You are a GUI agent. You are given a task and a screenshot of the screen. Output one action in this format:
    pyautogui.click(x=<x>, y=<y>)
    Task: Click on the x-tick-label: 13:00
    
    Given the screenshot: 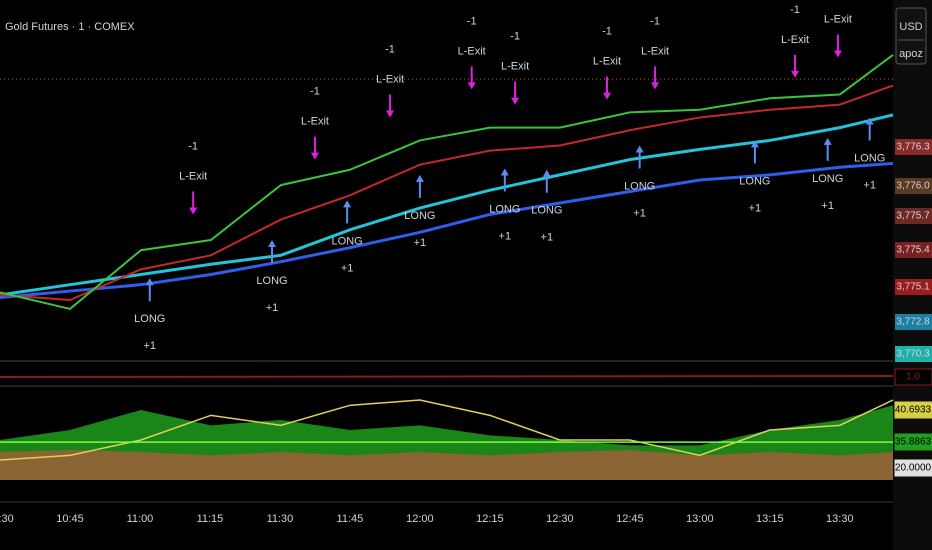 What is the action you would take?
    pyautogui.click(x=700, y=519)
    